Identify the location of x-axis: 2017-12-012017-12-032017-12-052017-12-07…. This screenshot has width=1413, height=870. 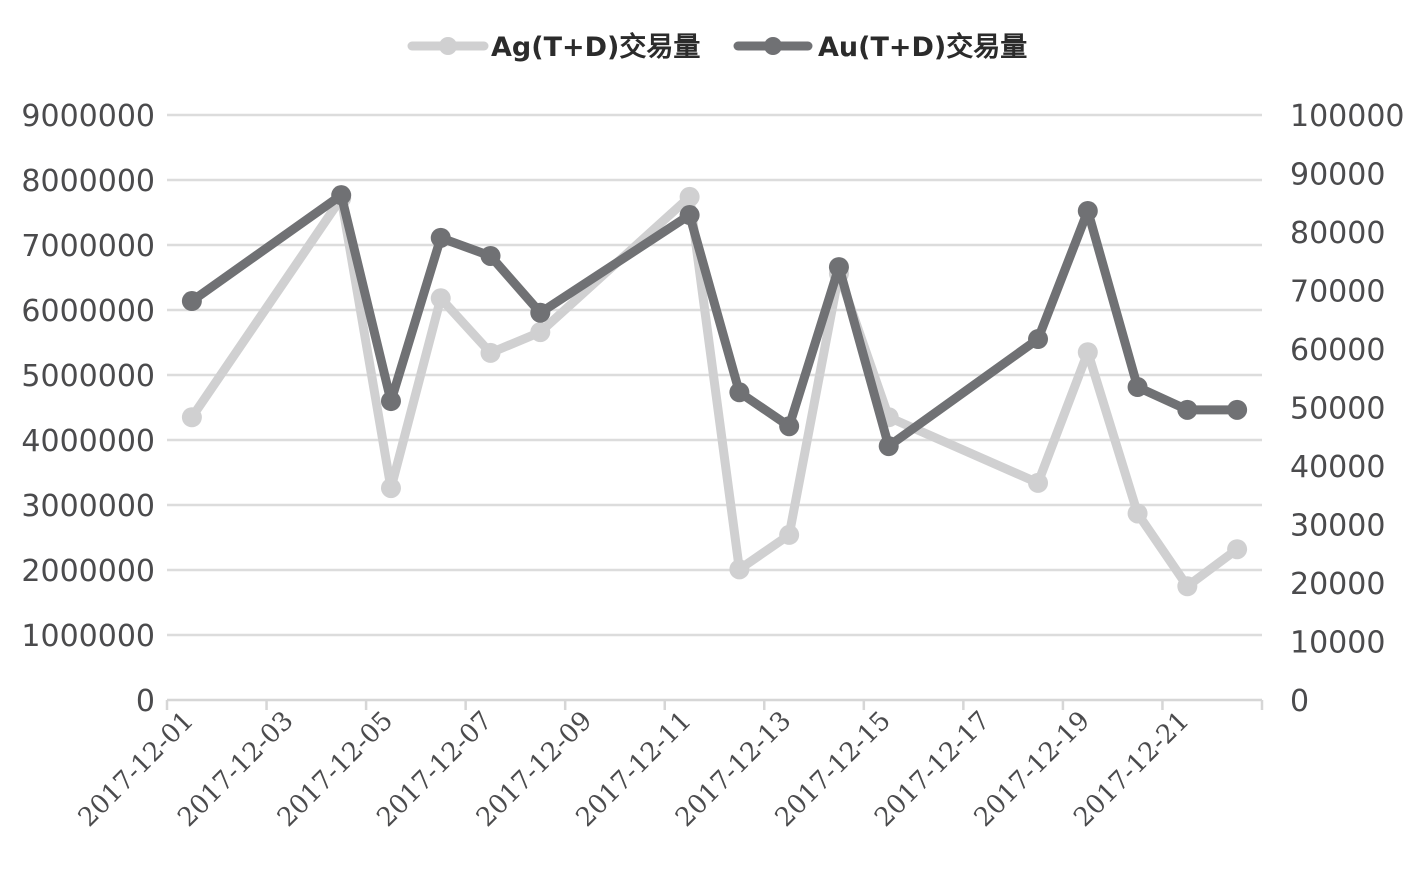
(668, 765).